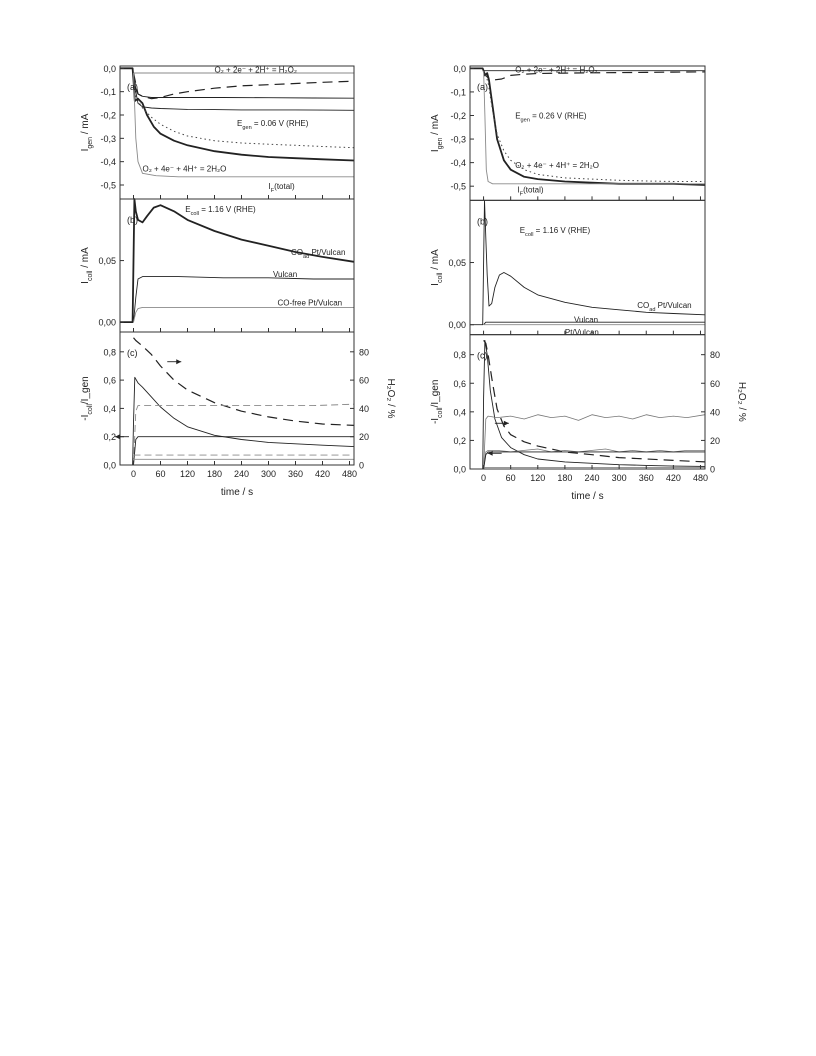  Describe the element at coordinates (582, 332) in the screenshot. I see `annotation-label: Pt/Vulcan` at that location.